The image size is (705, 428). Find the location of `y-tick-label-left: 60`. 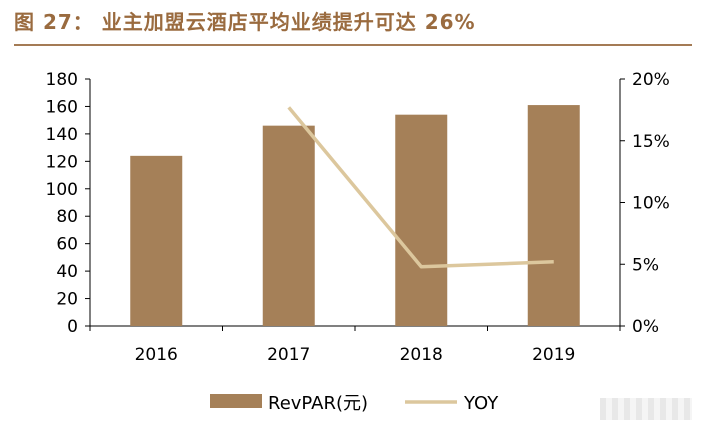

y-tick-label-left: 60 is located at coordinates (67, 245).